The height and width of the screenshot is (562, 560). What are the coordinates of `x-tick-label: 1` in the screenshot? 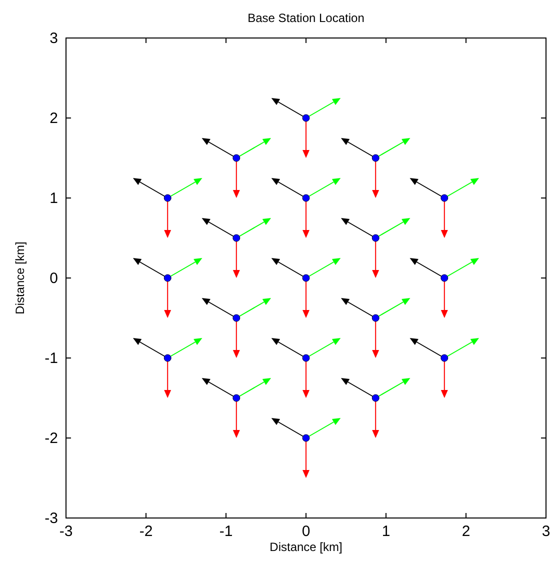 It's located at (386, 531).